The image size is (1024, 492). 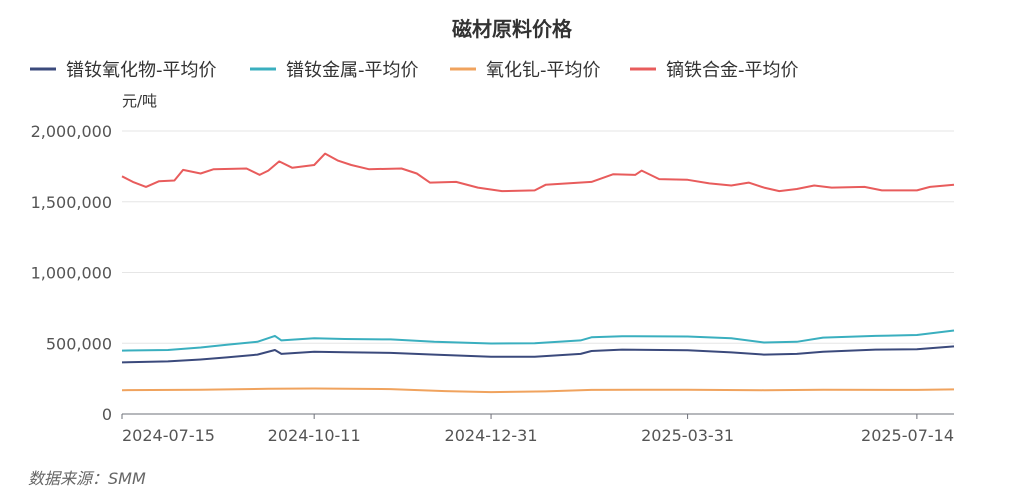 What do you see at coordinates (71, 202) in the screenshot?
I see `y-tick-label: 1,500,000` at bounding box center [71, 202].